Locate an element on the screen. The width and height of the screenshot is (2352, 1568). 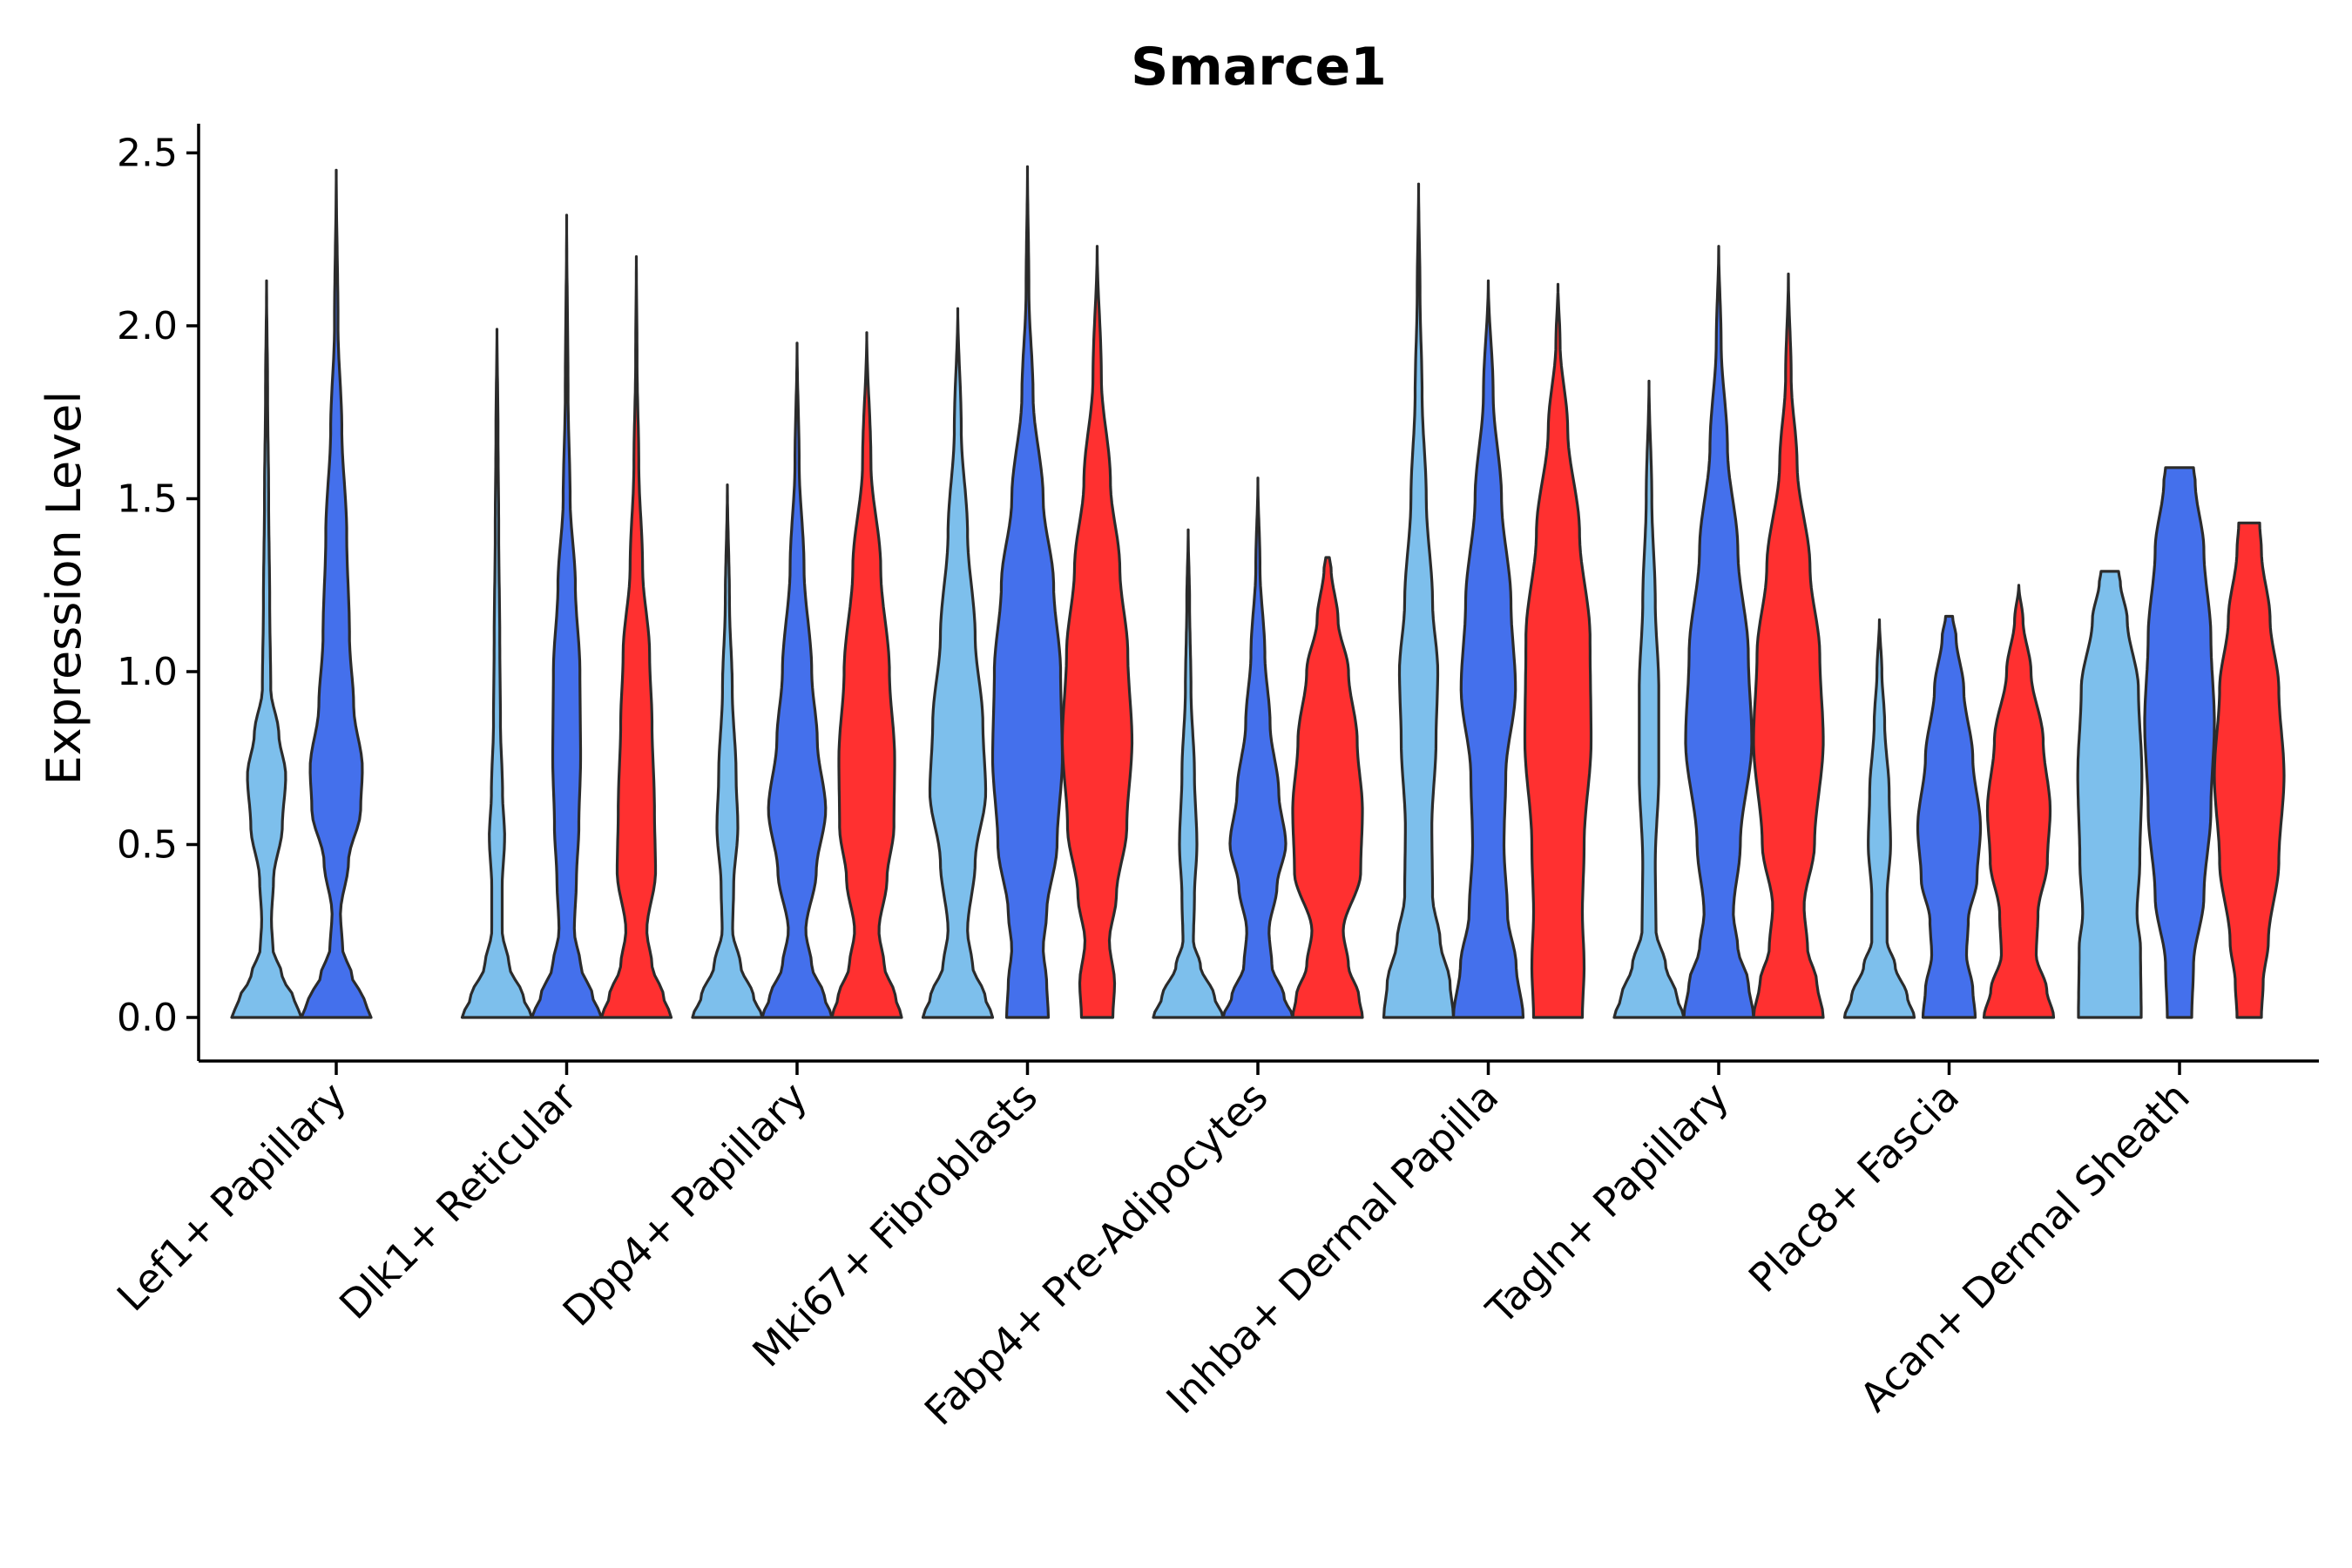
violin-plac8-fascia-group1 is located at coordinates (1879, 818).